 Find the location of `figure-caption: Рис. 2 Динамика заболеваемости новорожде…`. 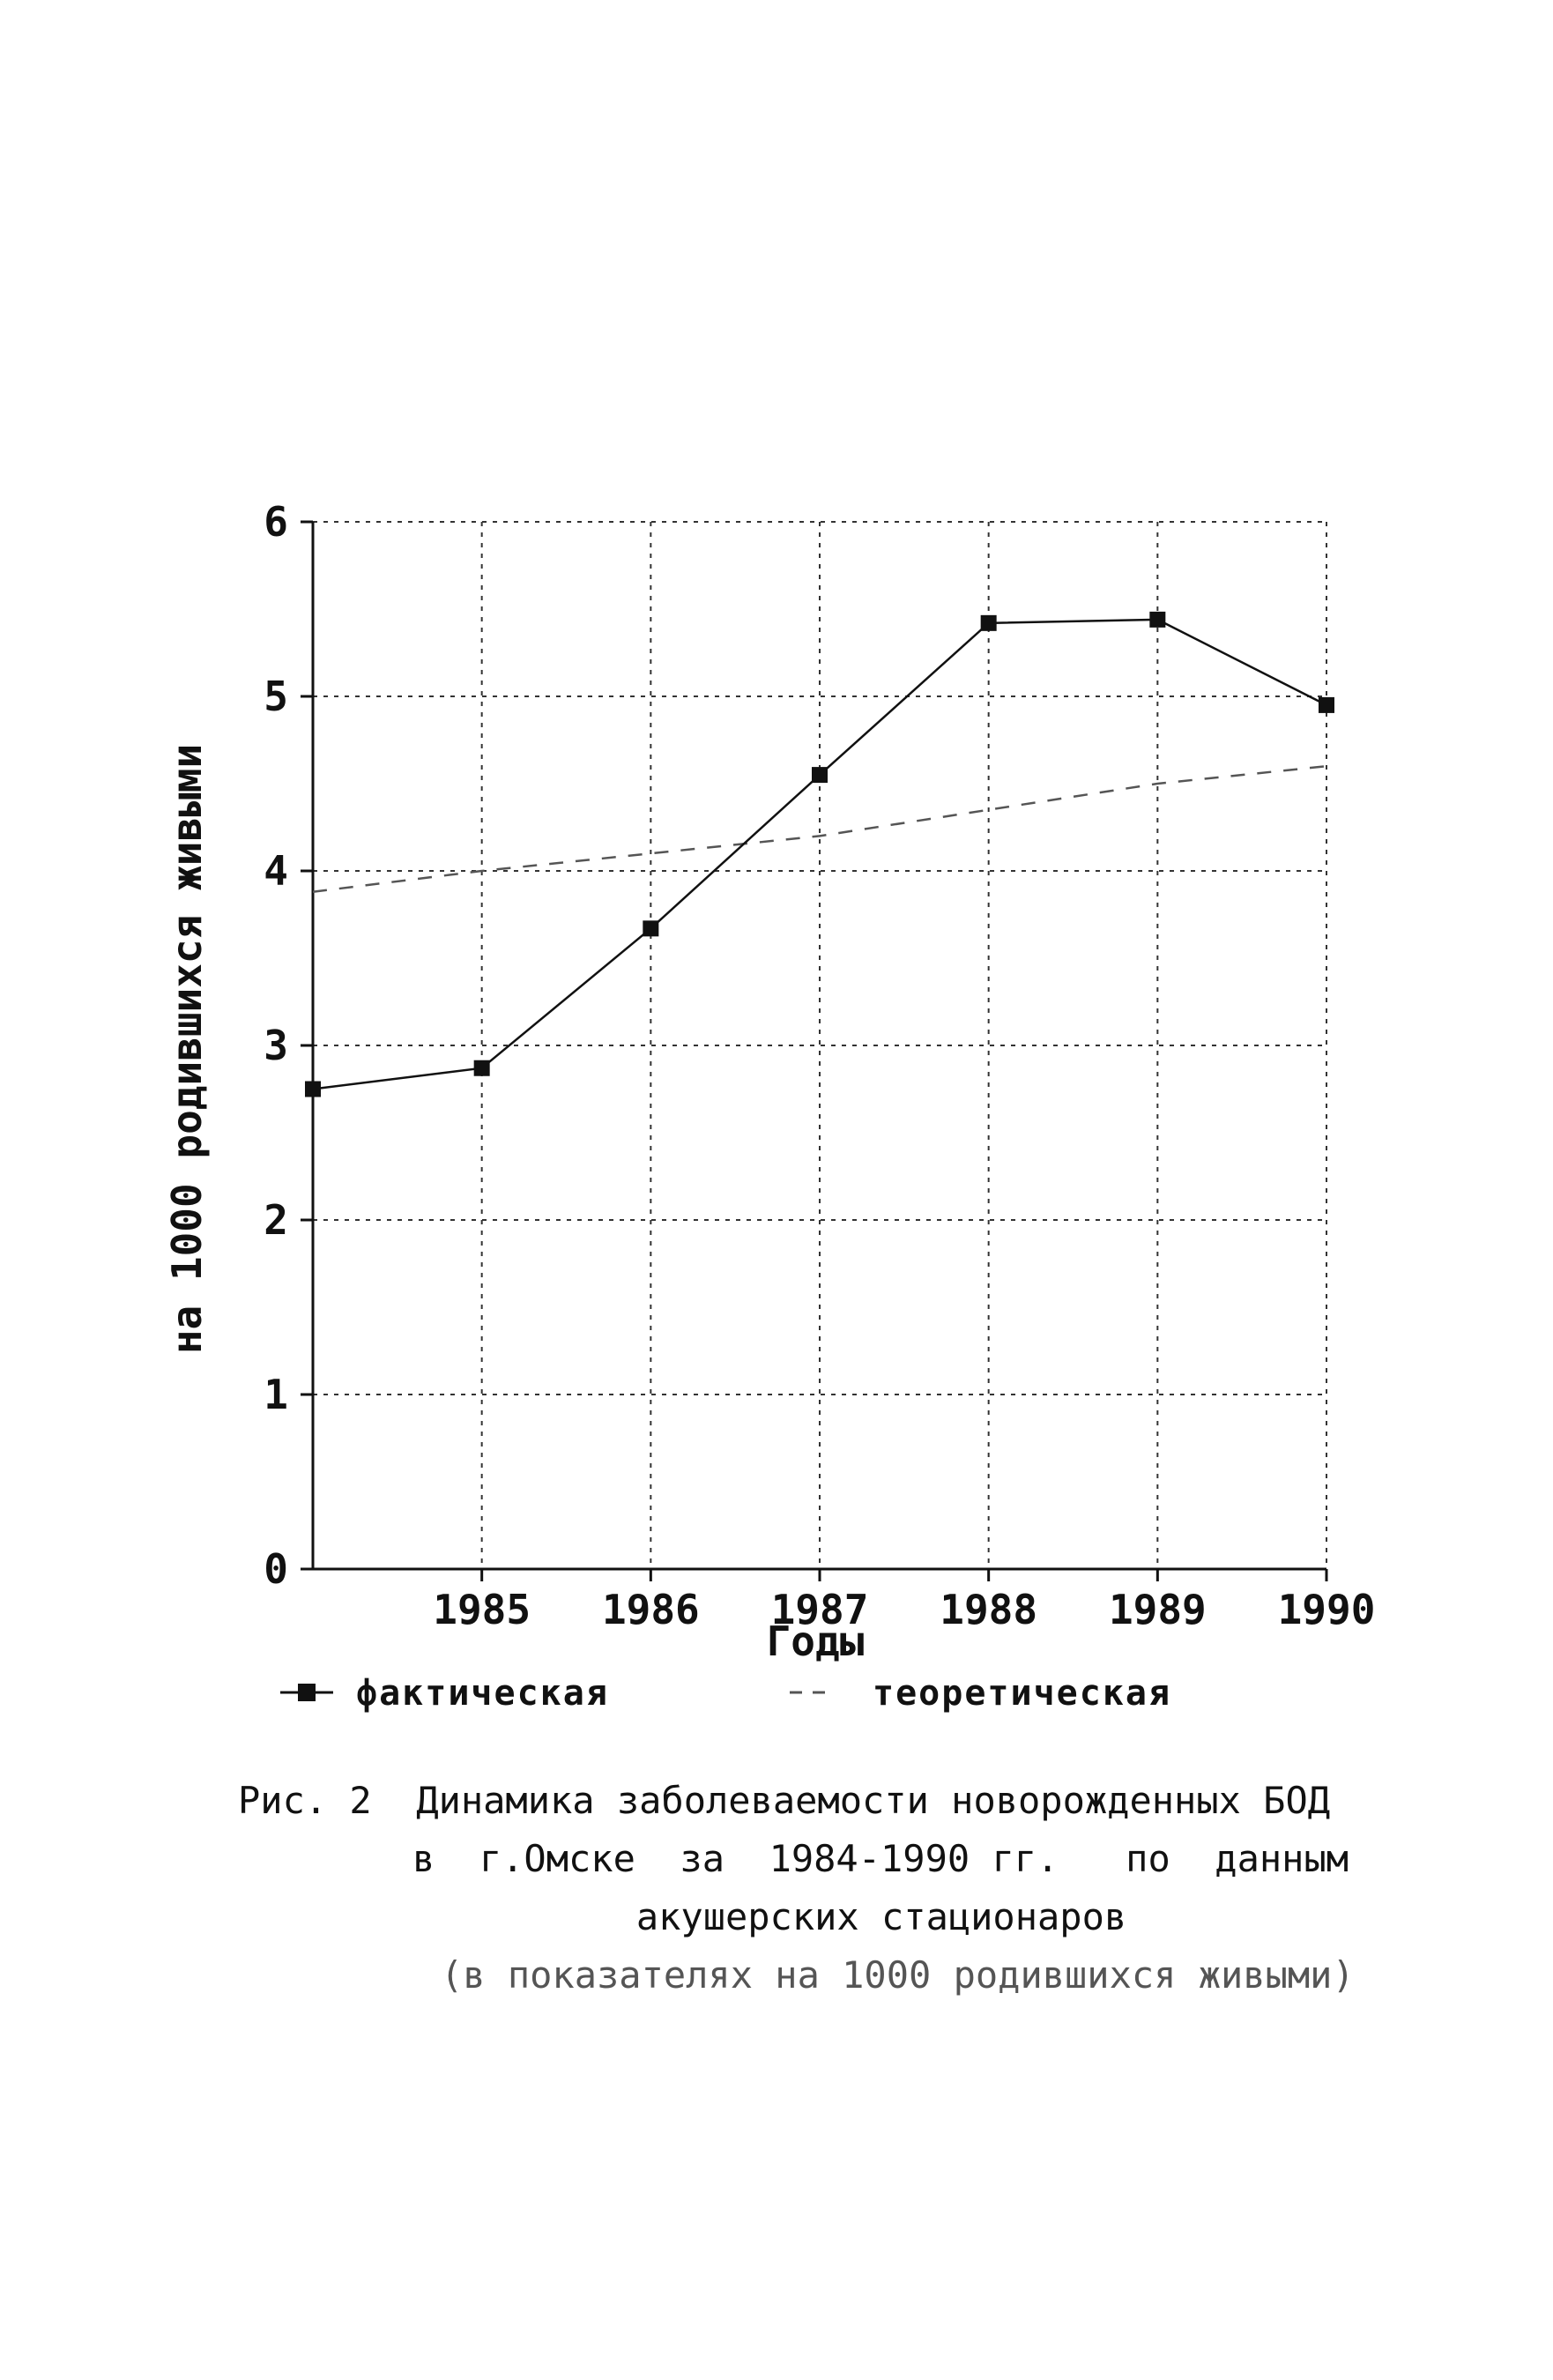

figure-caption: Рис. 2 Динамика заболеваемости новорожде… is located at coordinates (796, 1888).